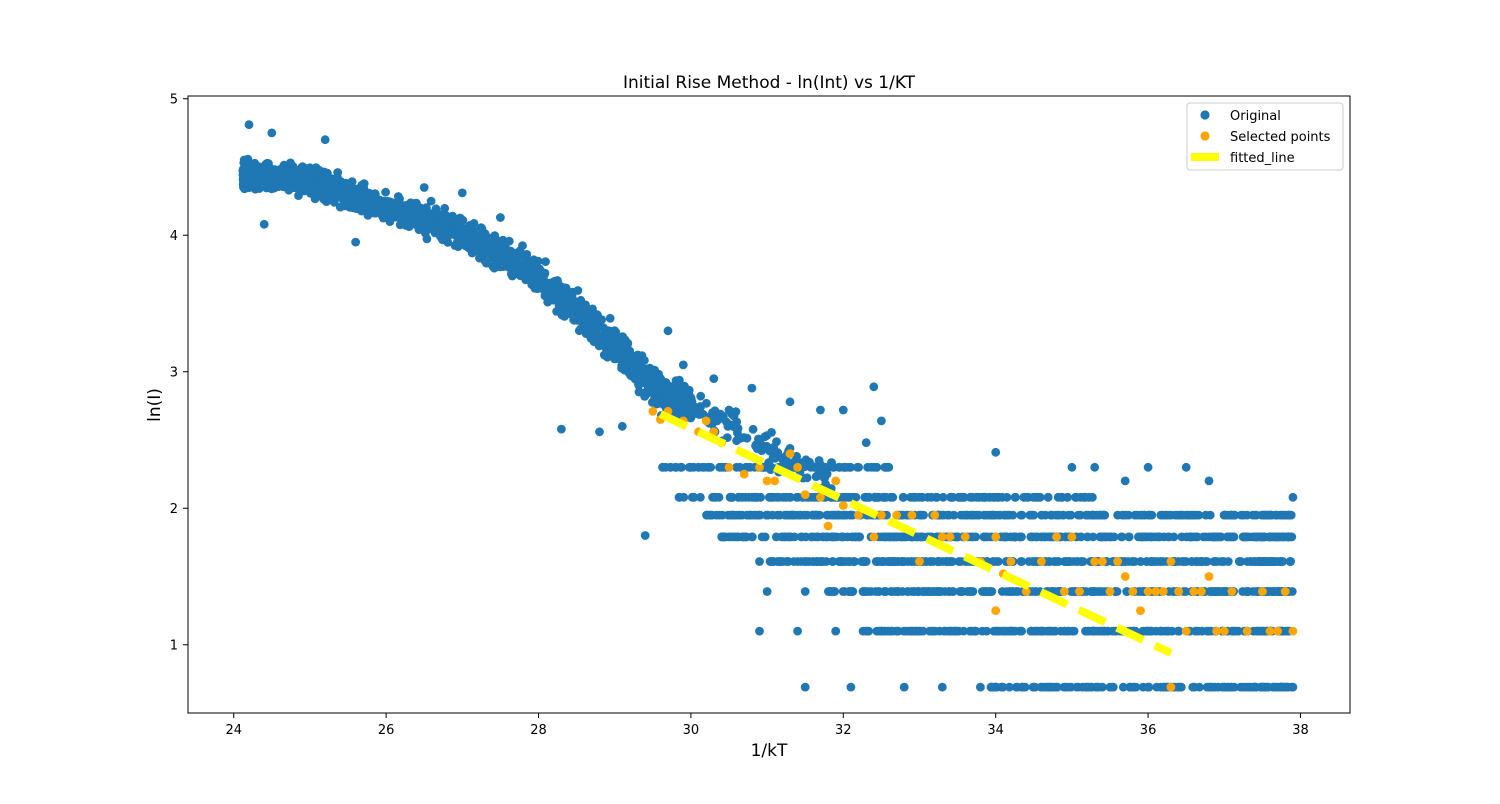  What do you see at coordinates (1255, 116) in the screenshot?
I see `legend-label: Original` at bounding box center [1255, 116].